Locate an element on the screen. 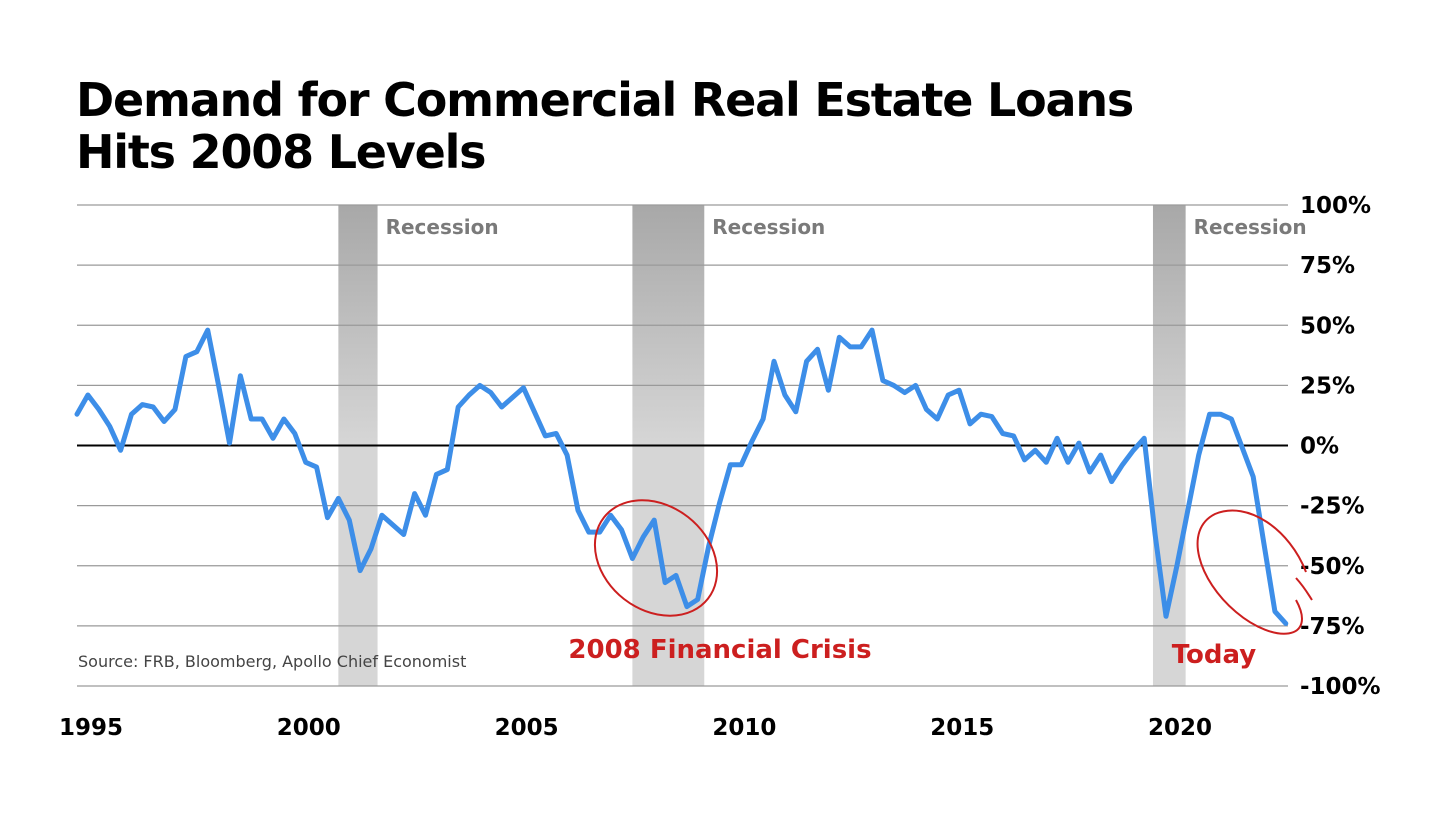  y-tick-label: -100% is located at coordinates (1340, 687).